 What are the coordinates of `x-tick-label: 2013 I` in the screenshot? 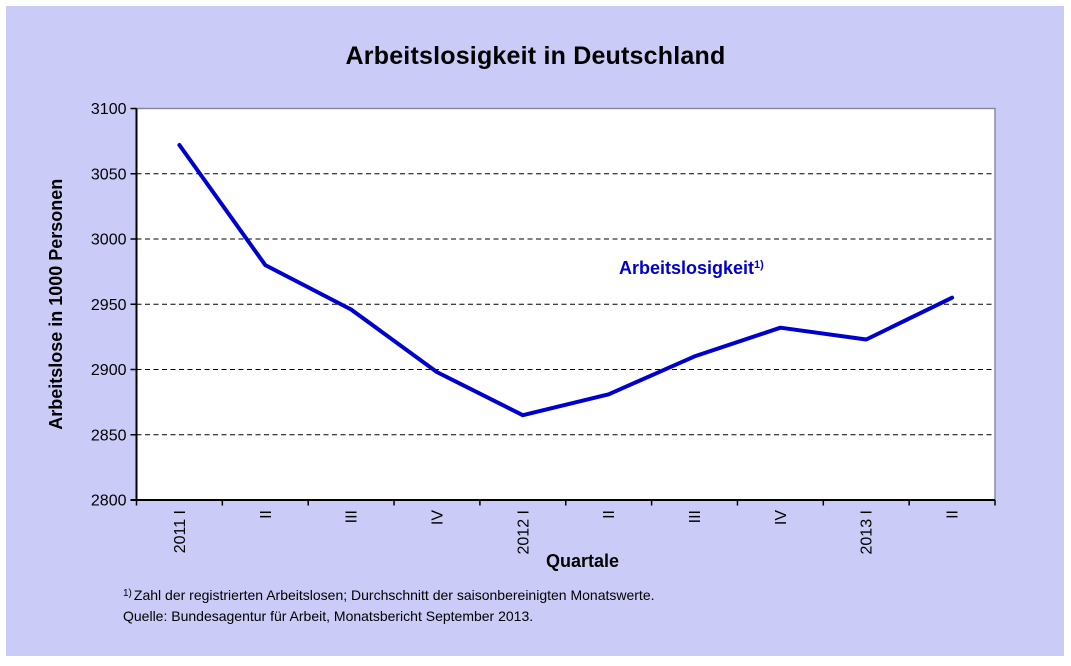 It's located at (867, 532).